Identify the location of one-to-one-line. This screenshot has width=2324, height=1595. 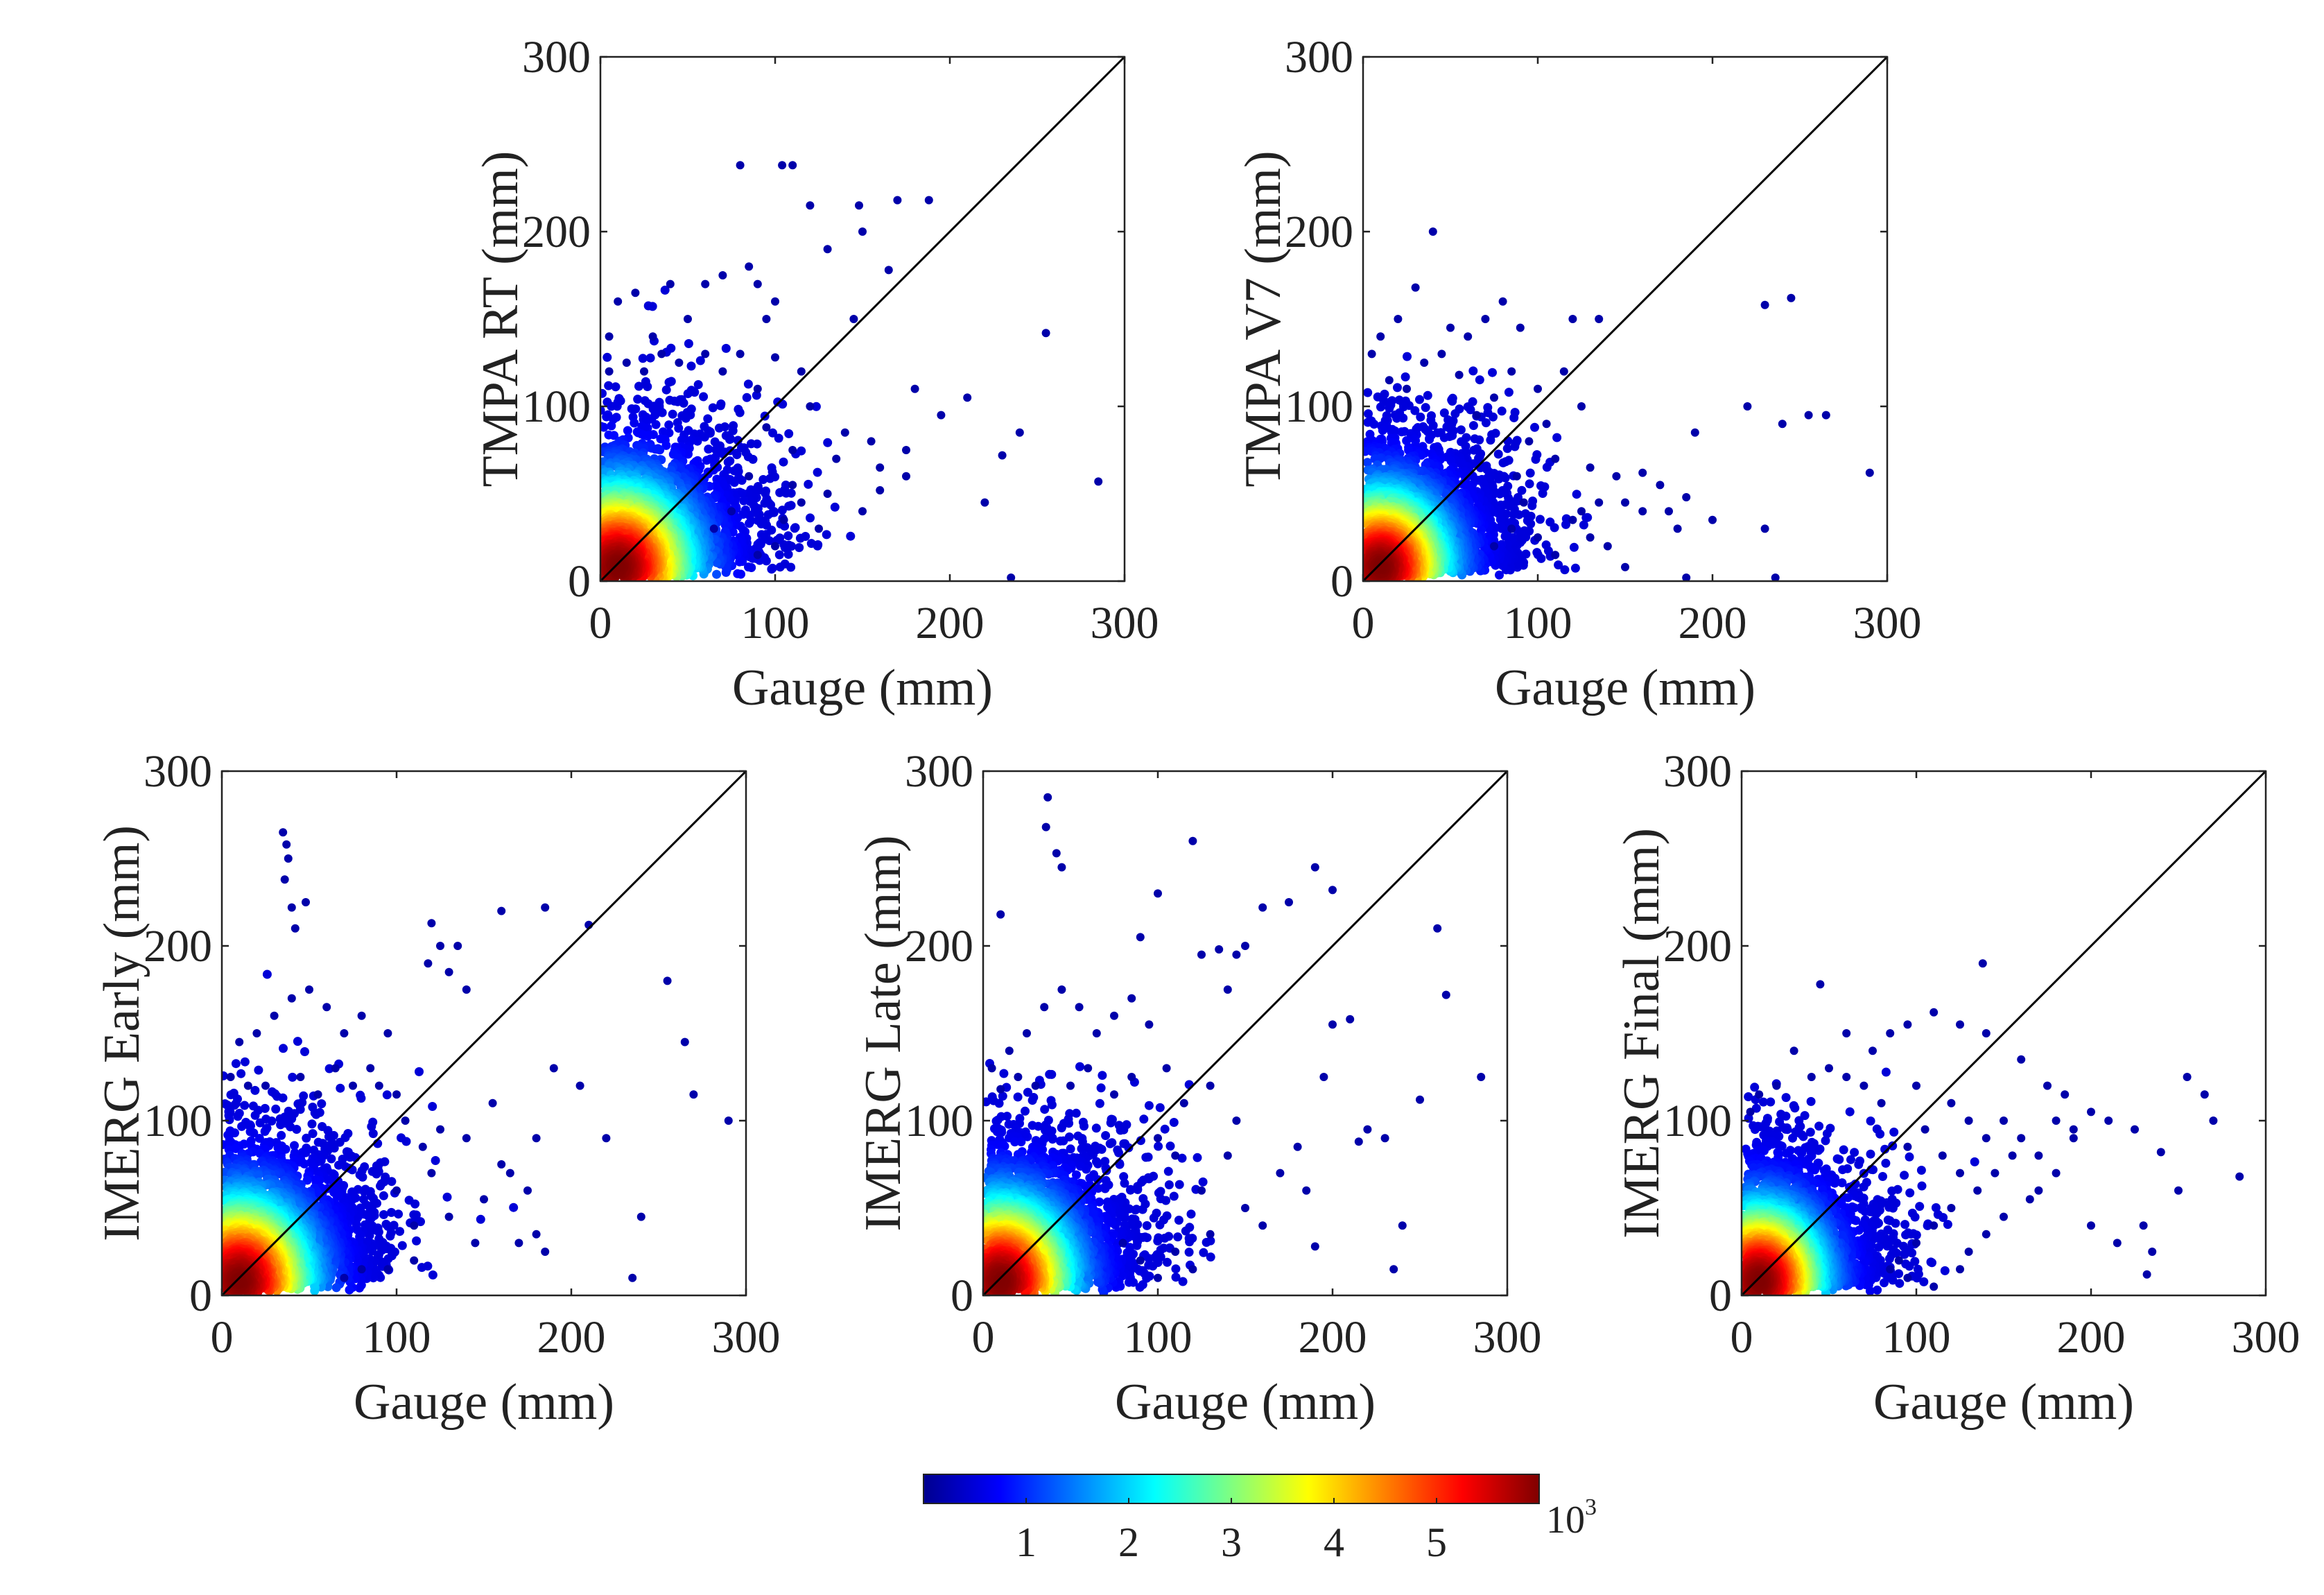
(862, 319).